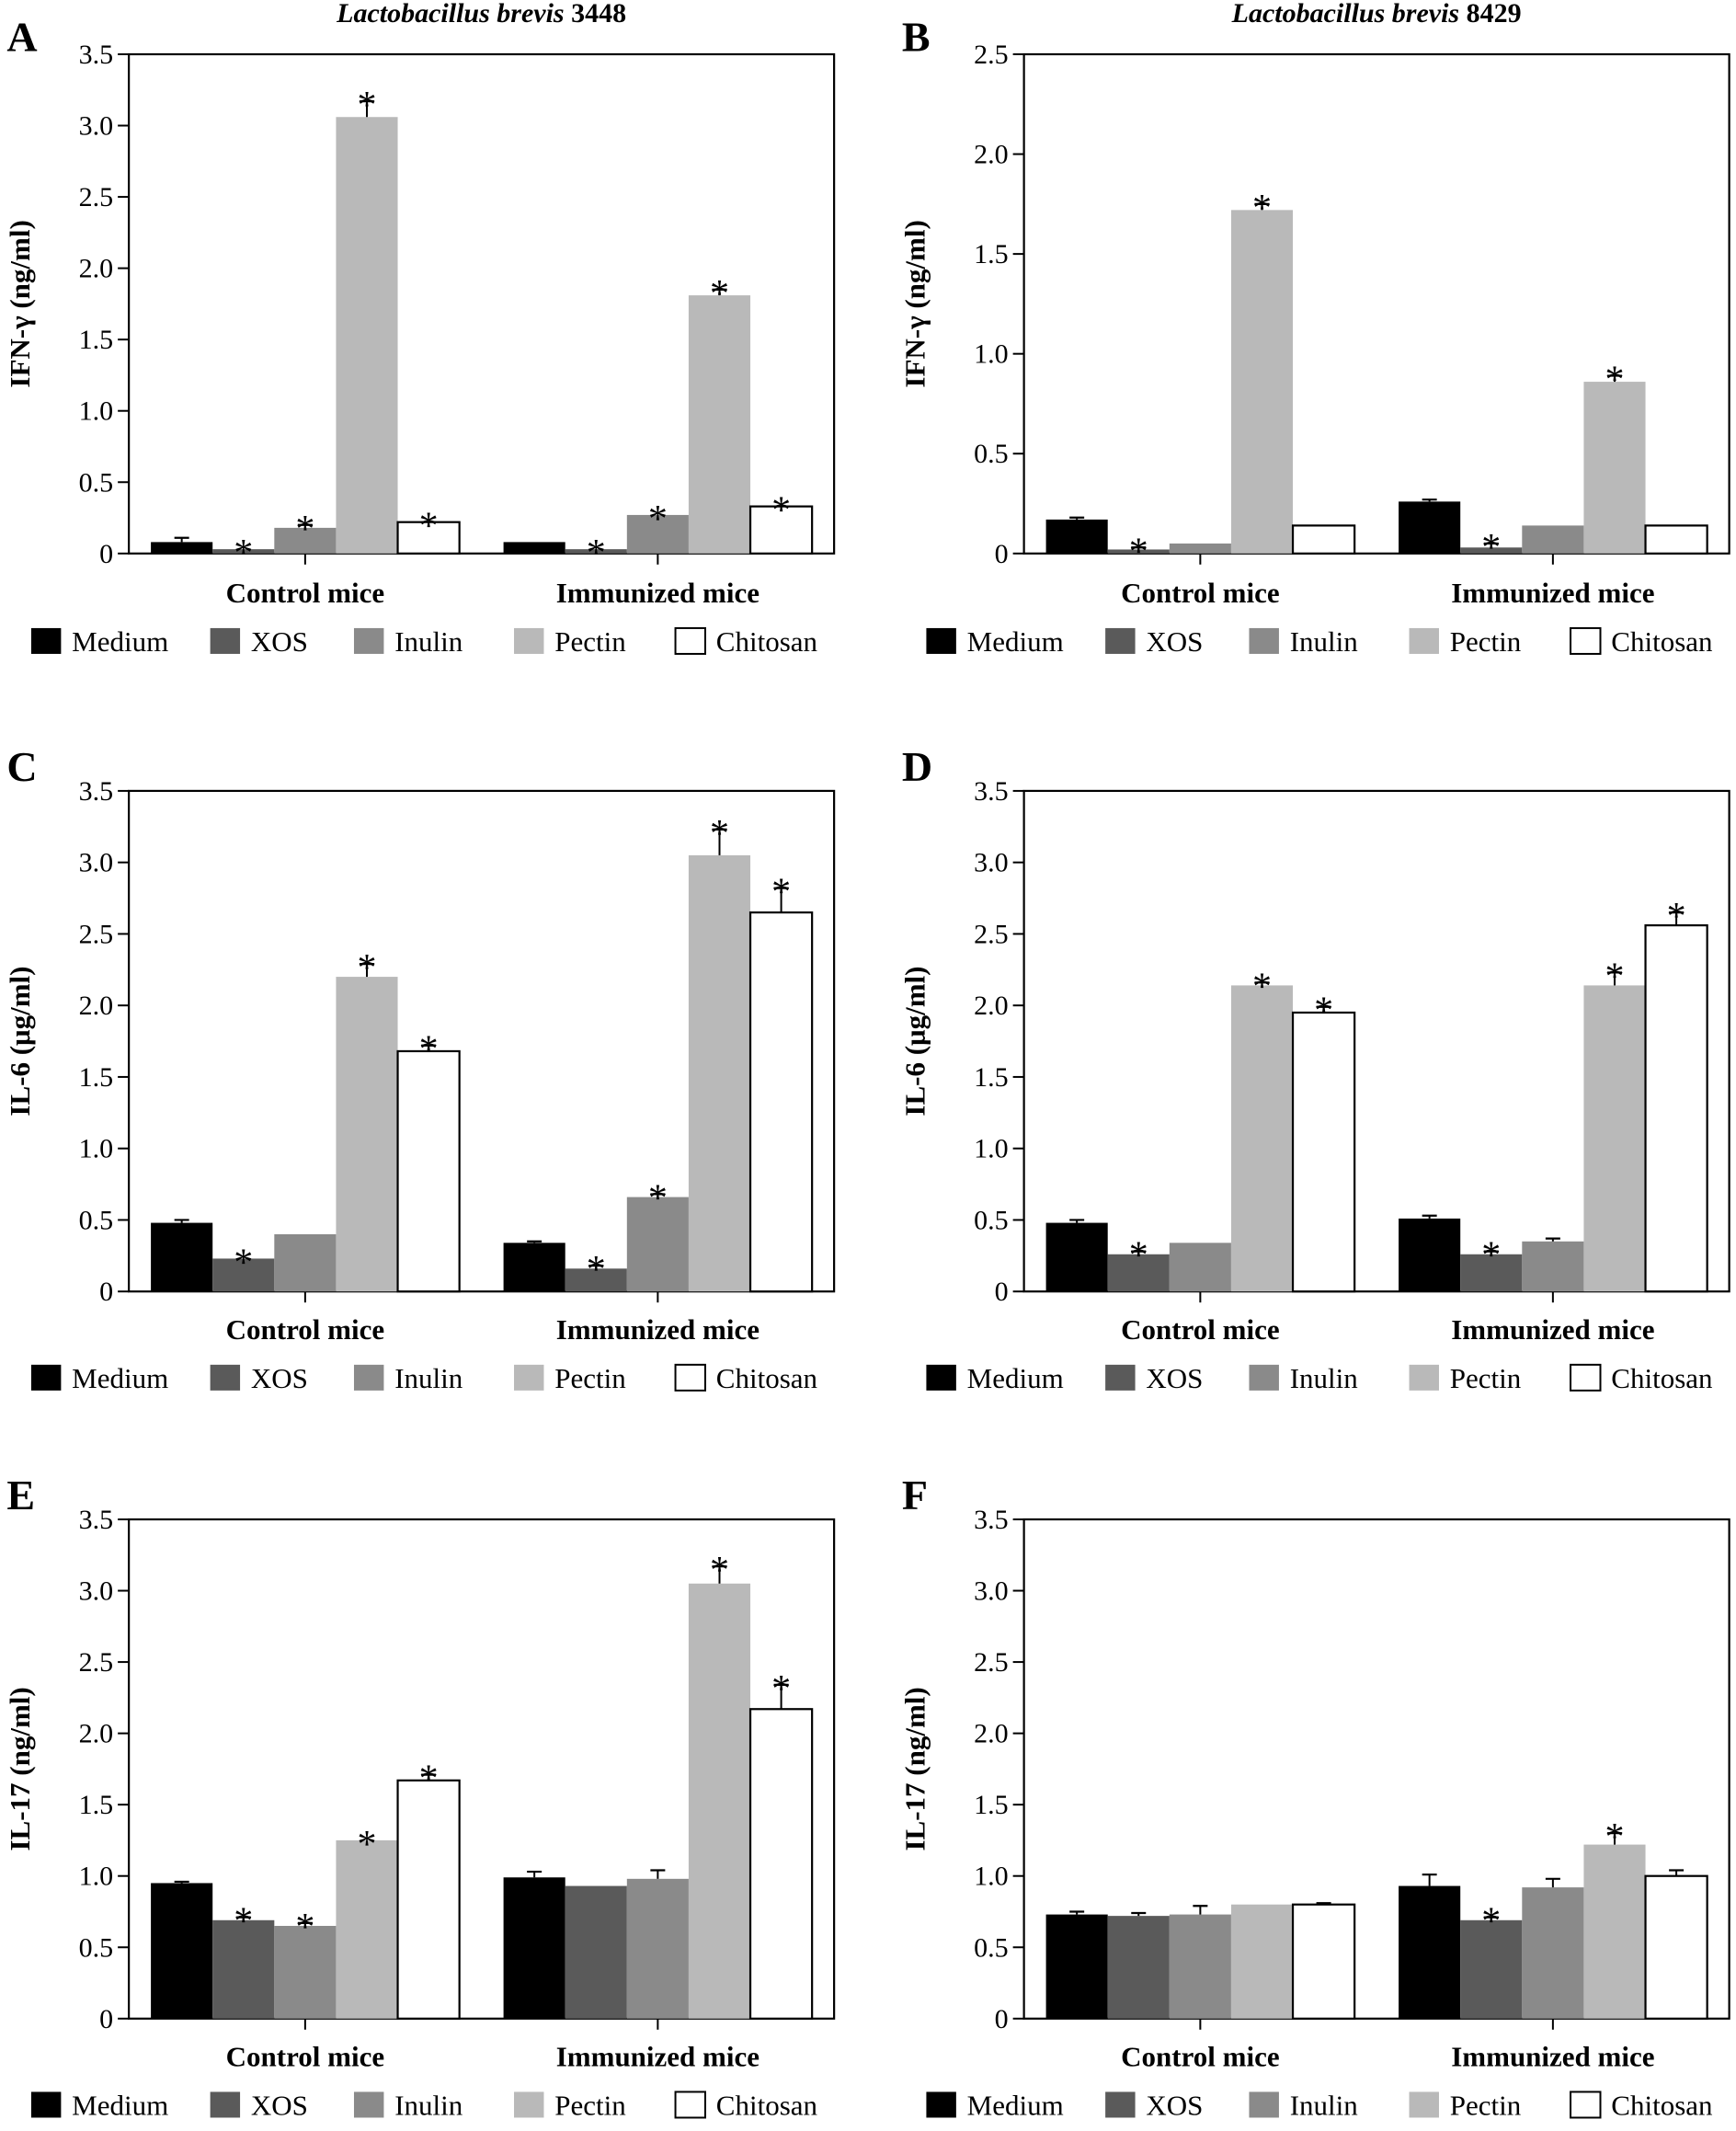 Image resolution: width=1736 pixels, height=2131 pixels. Describe the element at coordinates (20, 303) in the screenshot. I see `y-axis-label: IFN-γ (ng/ml)` at that location.